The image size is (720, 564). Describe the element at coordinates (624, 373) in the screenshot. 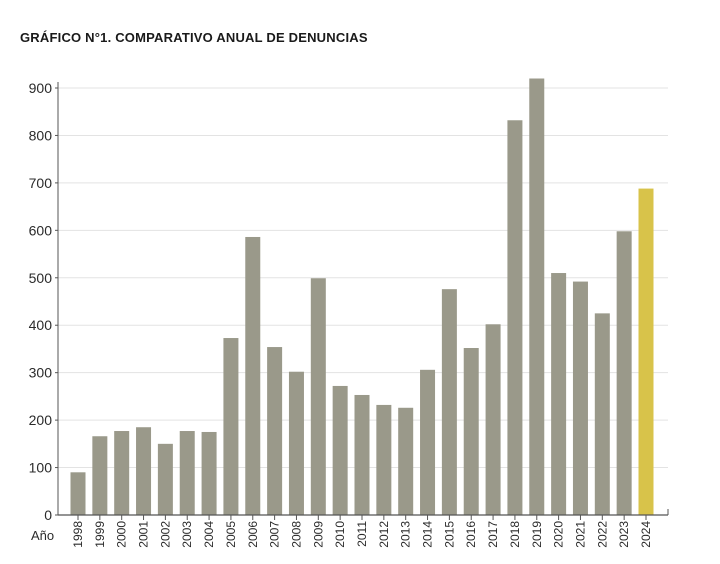

I see `bar-2023` at that location.